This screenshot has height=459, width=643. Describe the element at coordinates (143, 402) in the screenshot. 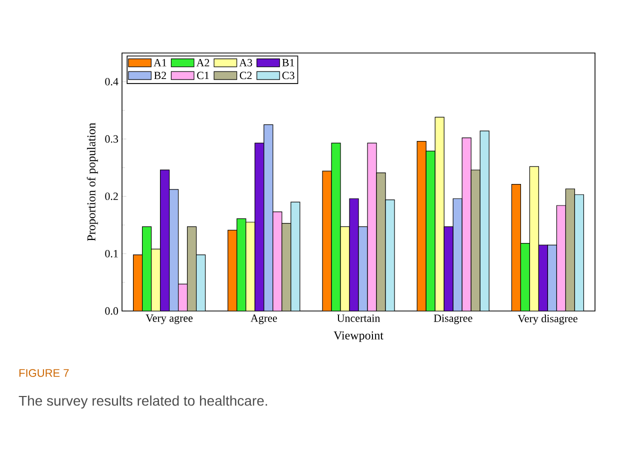

I see `text: The survey results related to healthcare.` at that location.